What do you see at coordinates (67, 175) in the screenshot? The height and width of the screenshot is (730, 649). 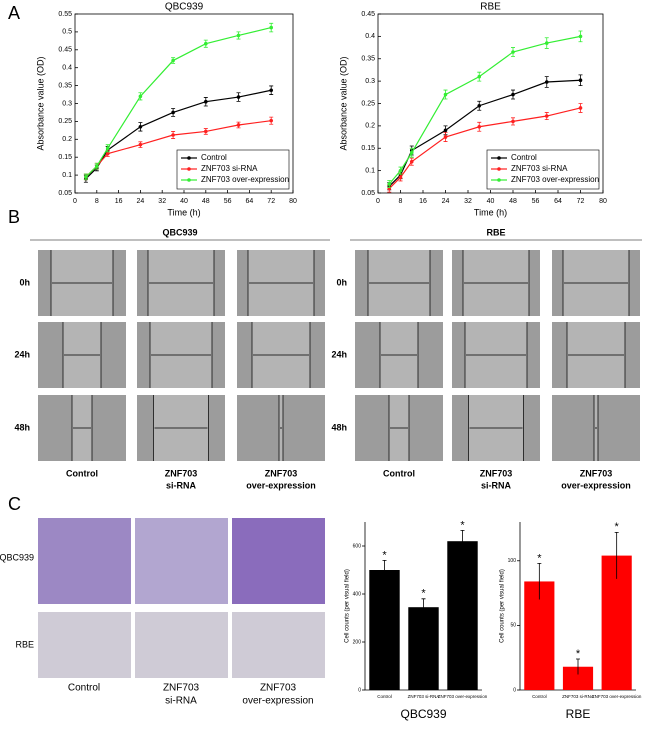 I see `y-tick-label: 0.1` at bounding box center [67, 175].